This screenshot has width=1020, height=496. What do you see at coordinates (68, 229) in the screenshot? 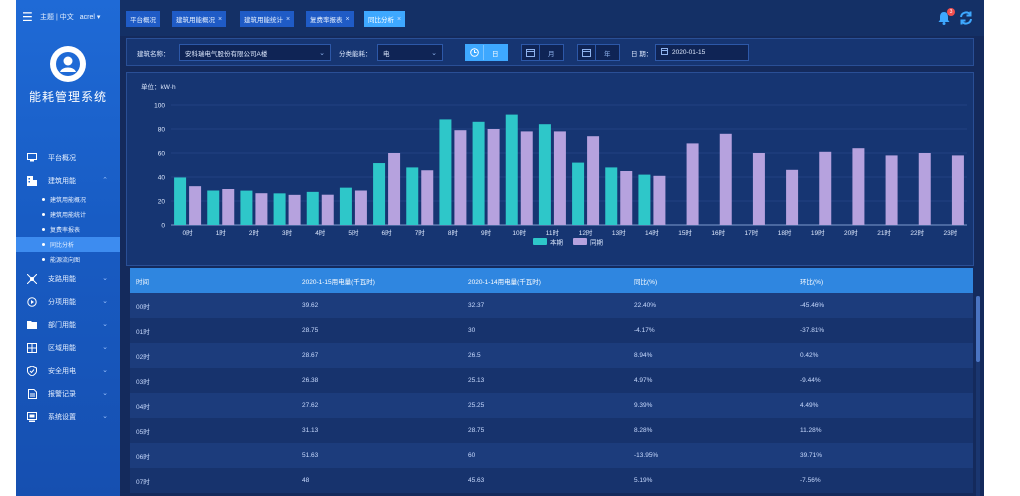
I see `subitem-rate-report: 复费率报表` at bounding box center [68, 229].